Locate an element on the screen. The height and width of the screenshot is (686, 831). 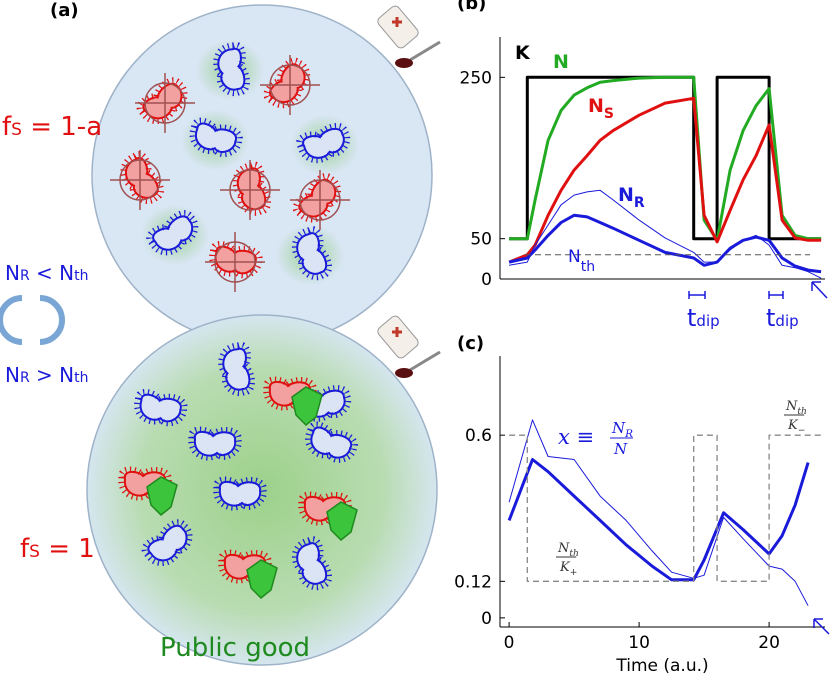
series-label: NR is located at coordinates (631, 197).